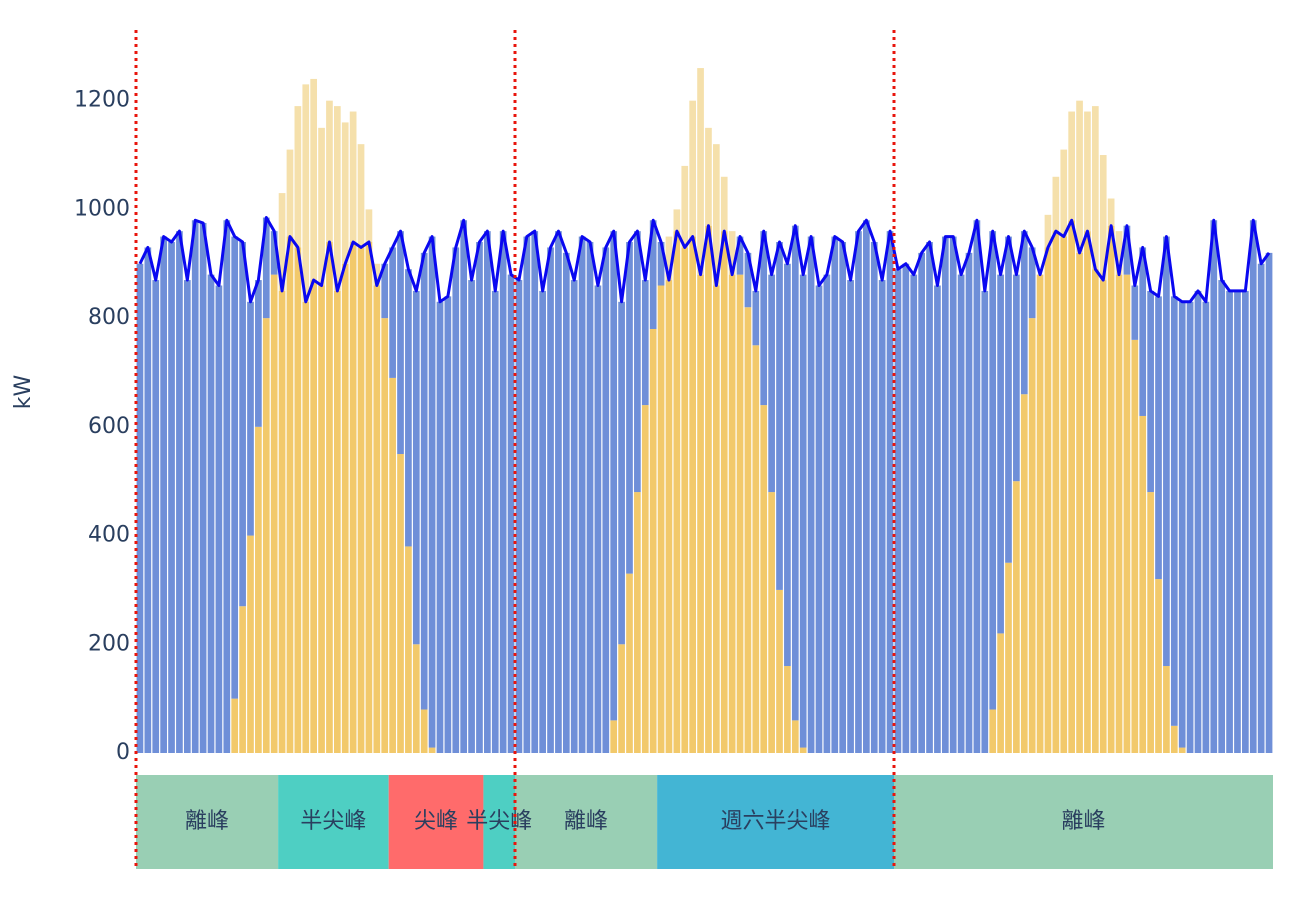  What do you see at coordinates (109, 535) in the screenshot?
I see `y-tick-label: 400` at bounding box center [109, 535].